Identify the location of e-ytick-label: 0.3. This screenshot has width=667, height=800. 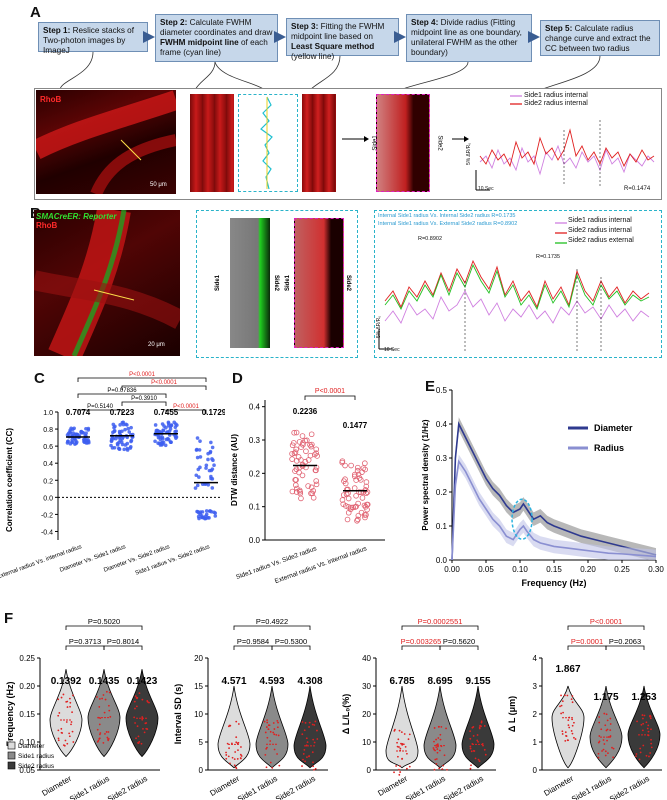
(442, 458).